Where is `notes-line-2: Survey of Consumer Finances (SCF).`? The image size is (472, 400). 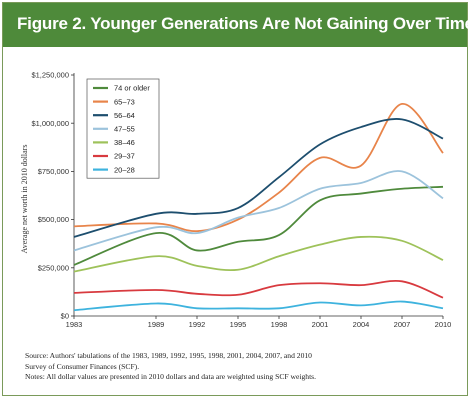
notes-line-2: Survey of Consumer Finances (SCF). is located at coordinates (82, 366).